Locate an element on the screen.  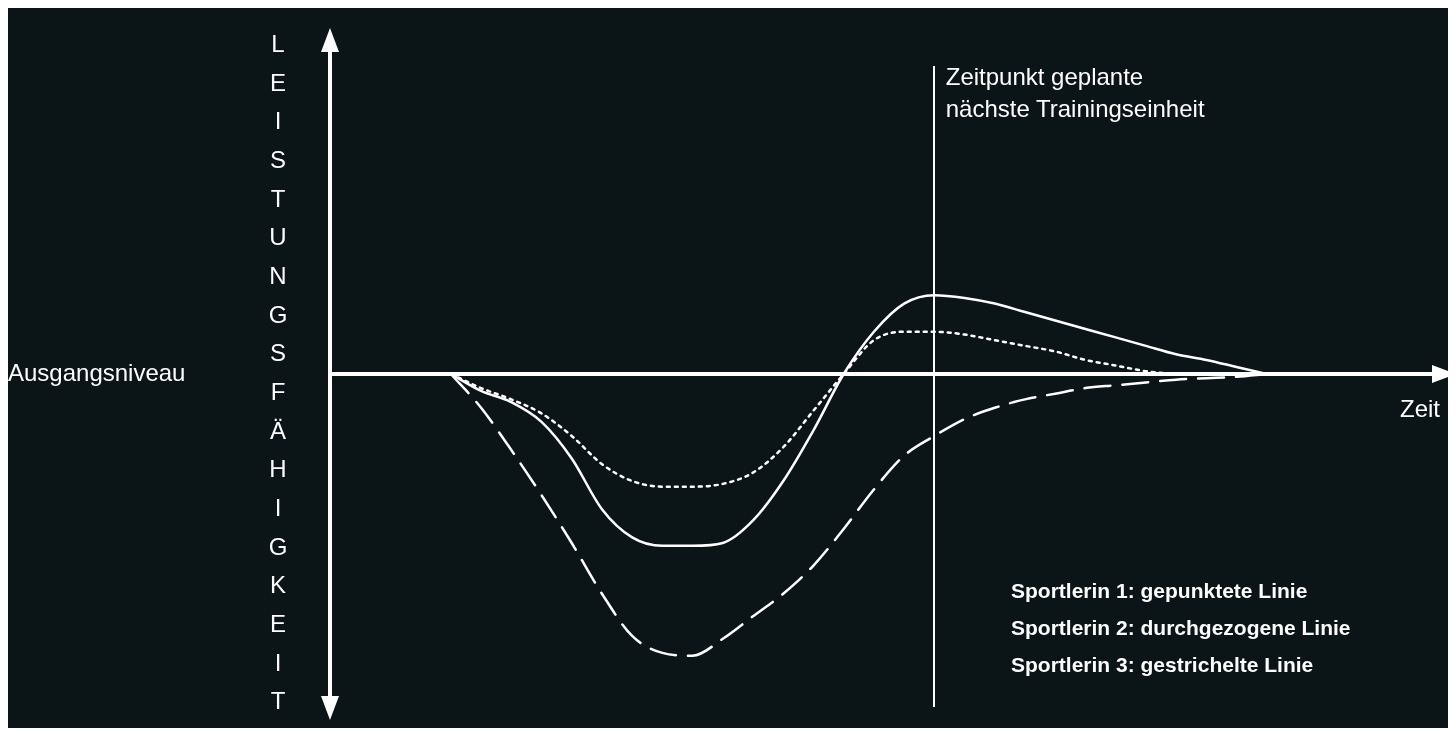
text: Zeitpunkt geplante nächste Trainingseinheit is located at coordinates (1075, 92).